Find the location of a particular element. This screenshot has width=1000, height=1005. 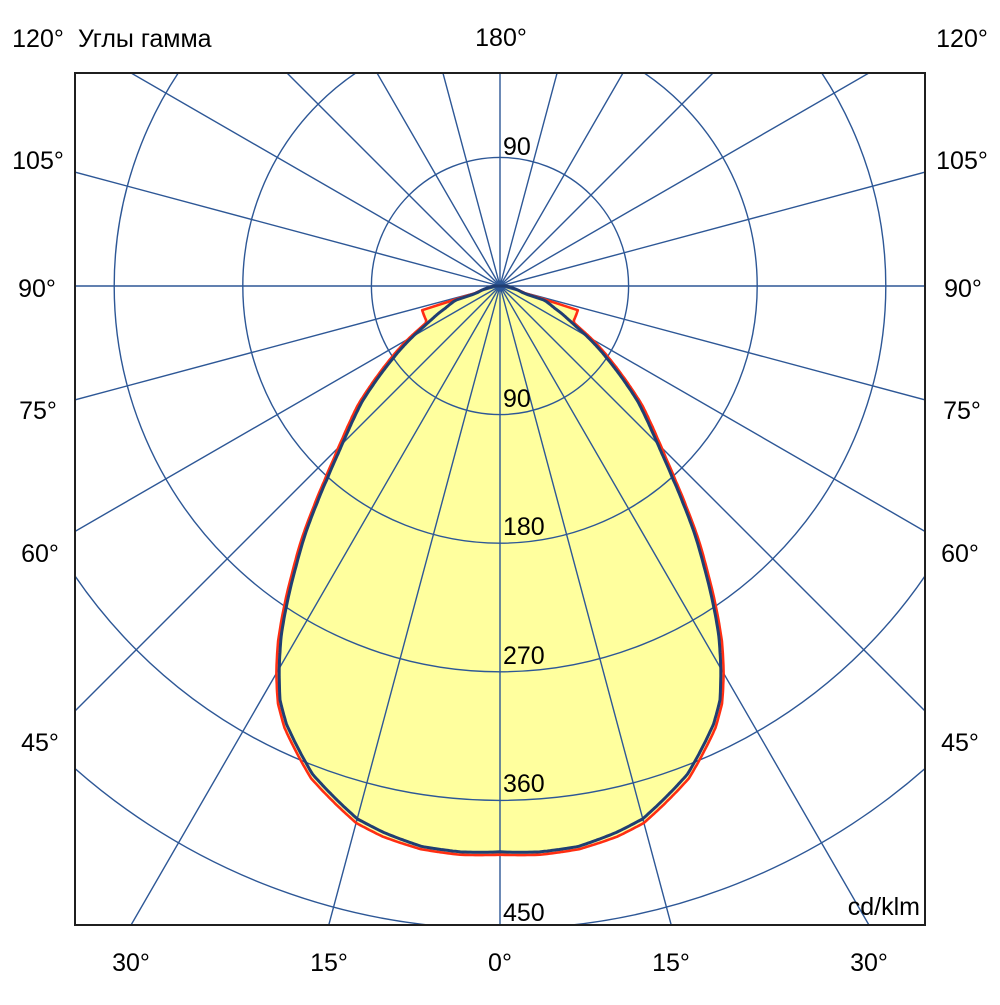

c-axis-label-3: 15° is located at coordinates (671, 963).